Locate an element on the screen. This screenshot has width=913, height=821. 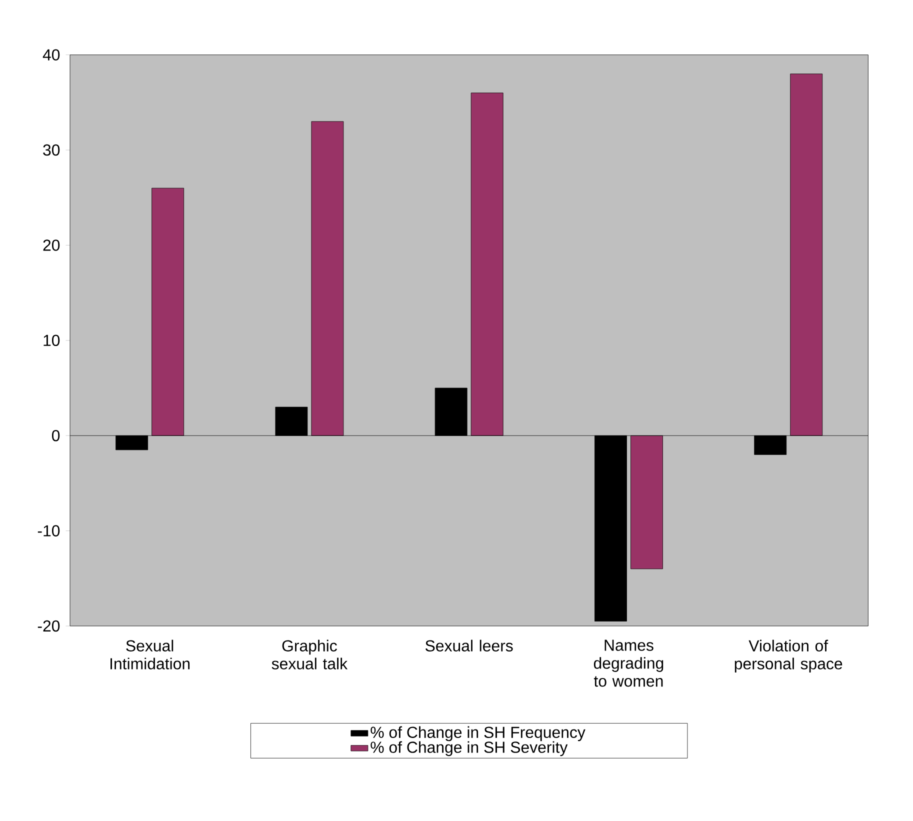
legend-label: % of Change in SH Frequency is located at coordinates (478, 734).